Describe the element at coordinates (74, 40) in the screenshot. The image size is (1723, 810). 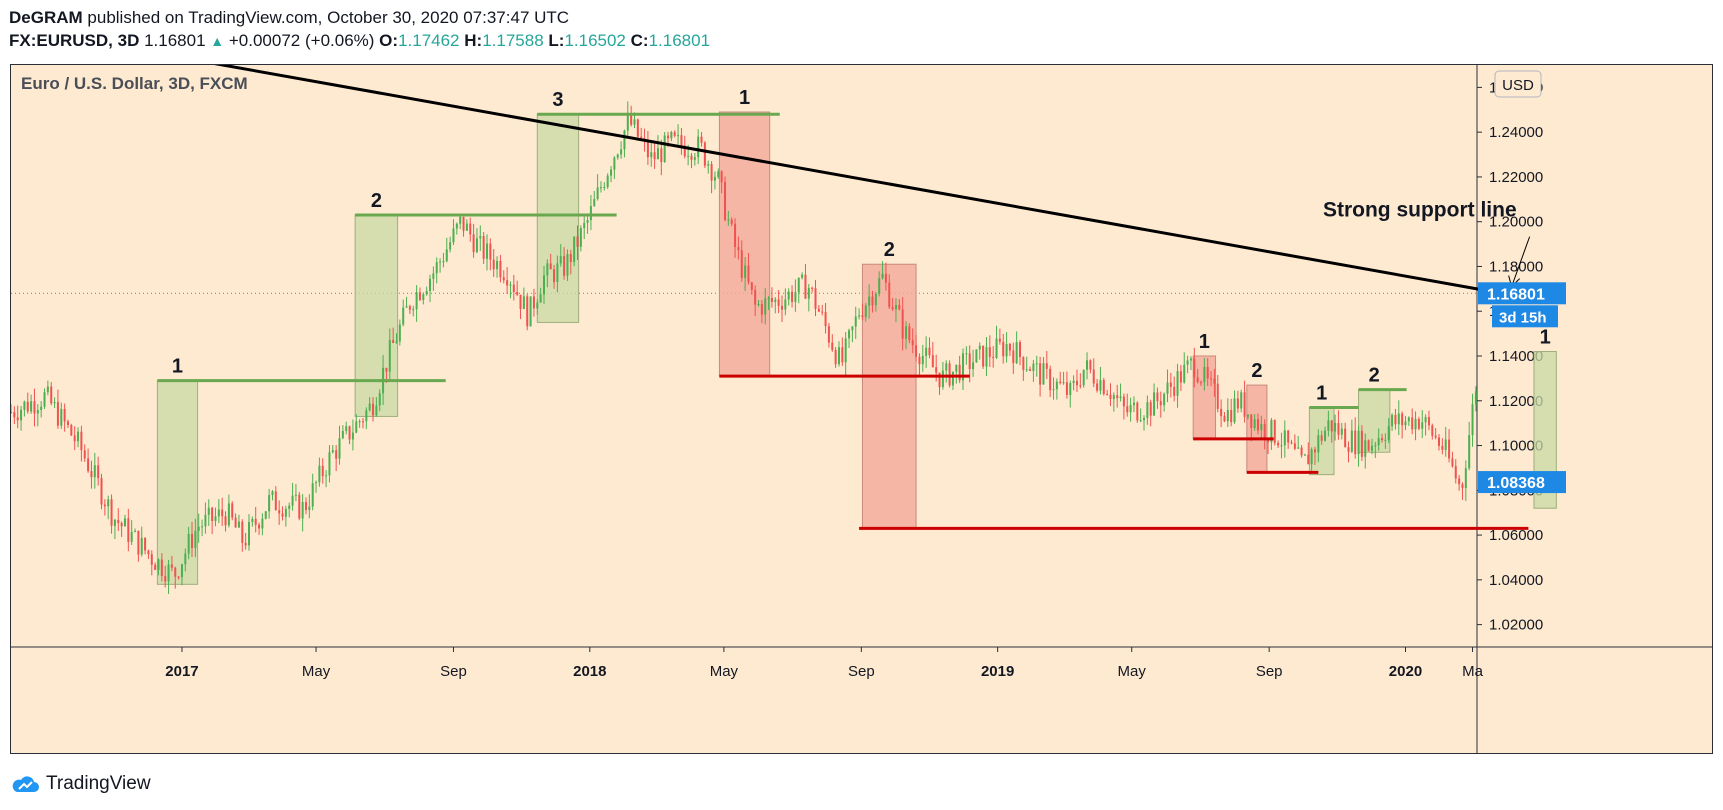
I see `symbol-label: FX:EURUSD, 3D` at that location.